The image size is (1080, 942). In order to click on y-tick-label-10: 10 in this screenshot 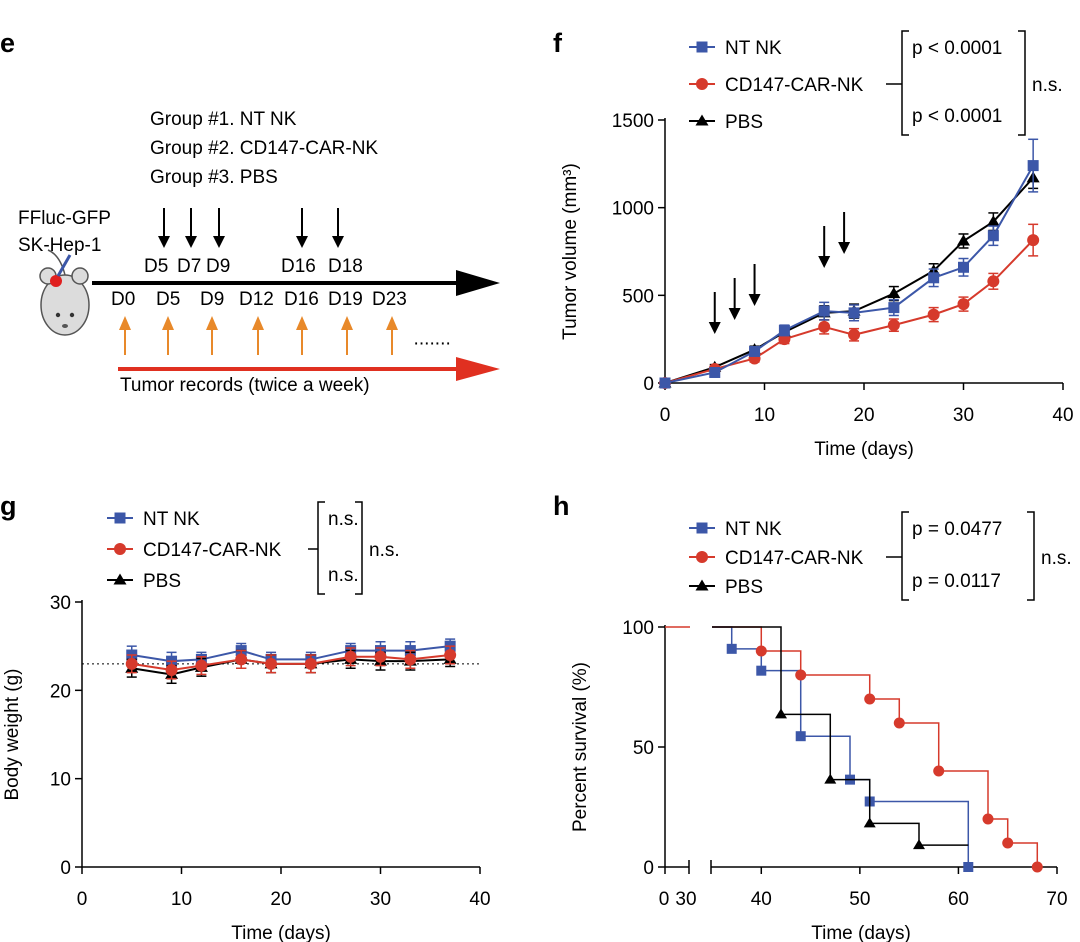, I will do `click(60, 780)`.